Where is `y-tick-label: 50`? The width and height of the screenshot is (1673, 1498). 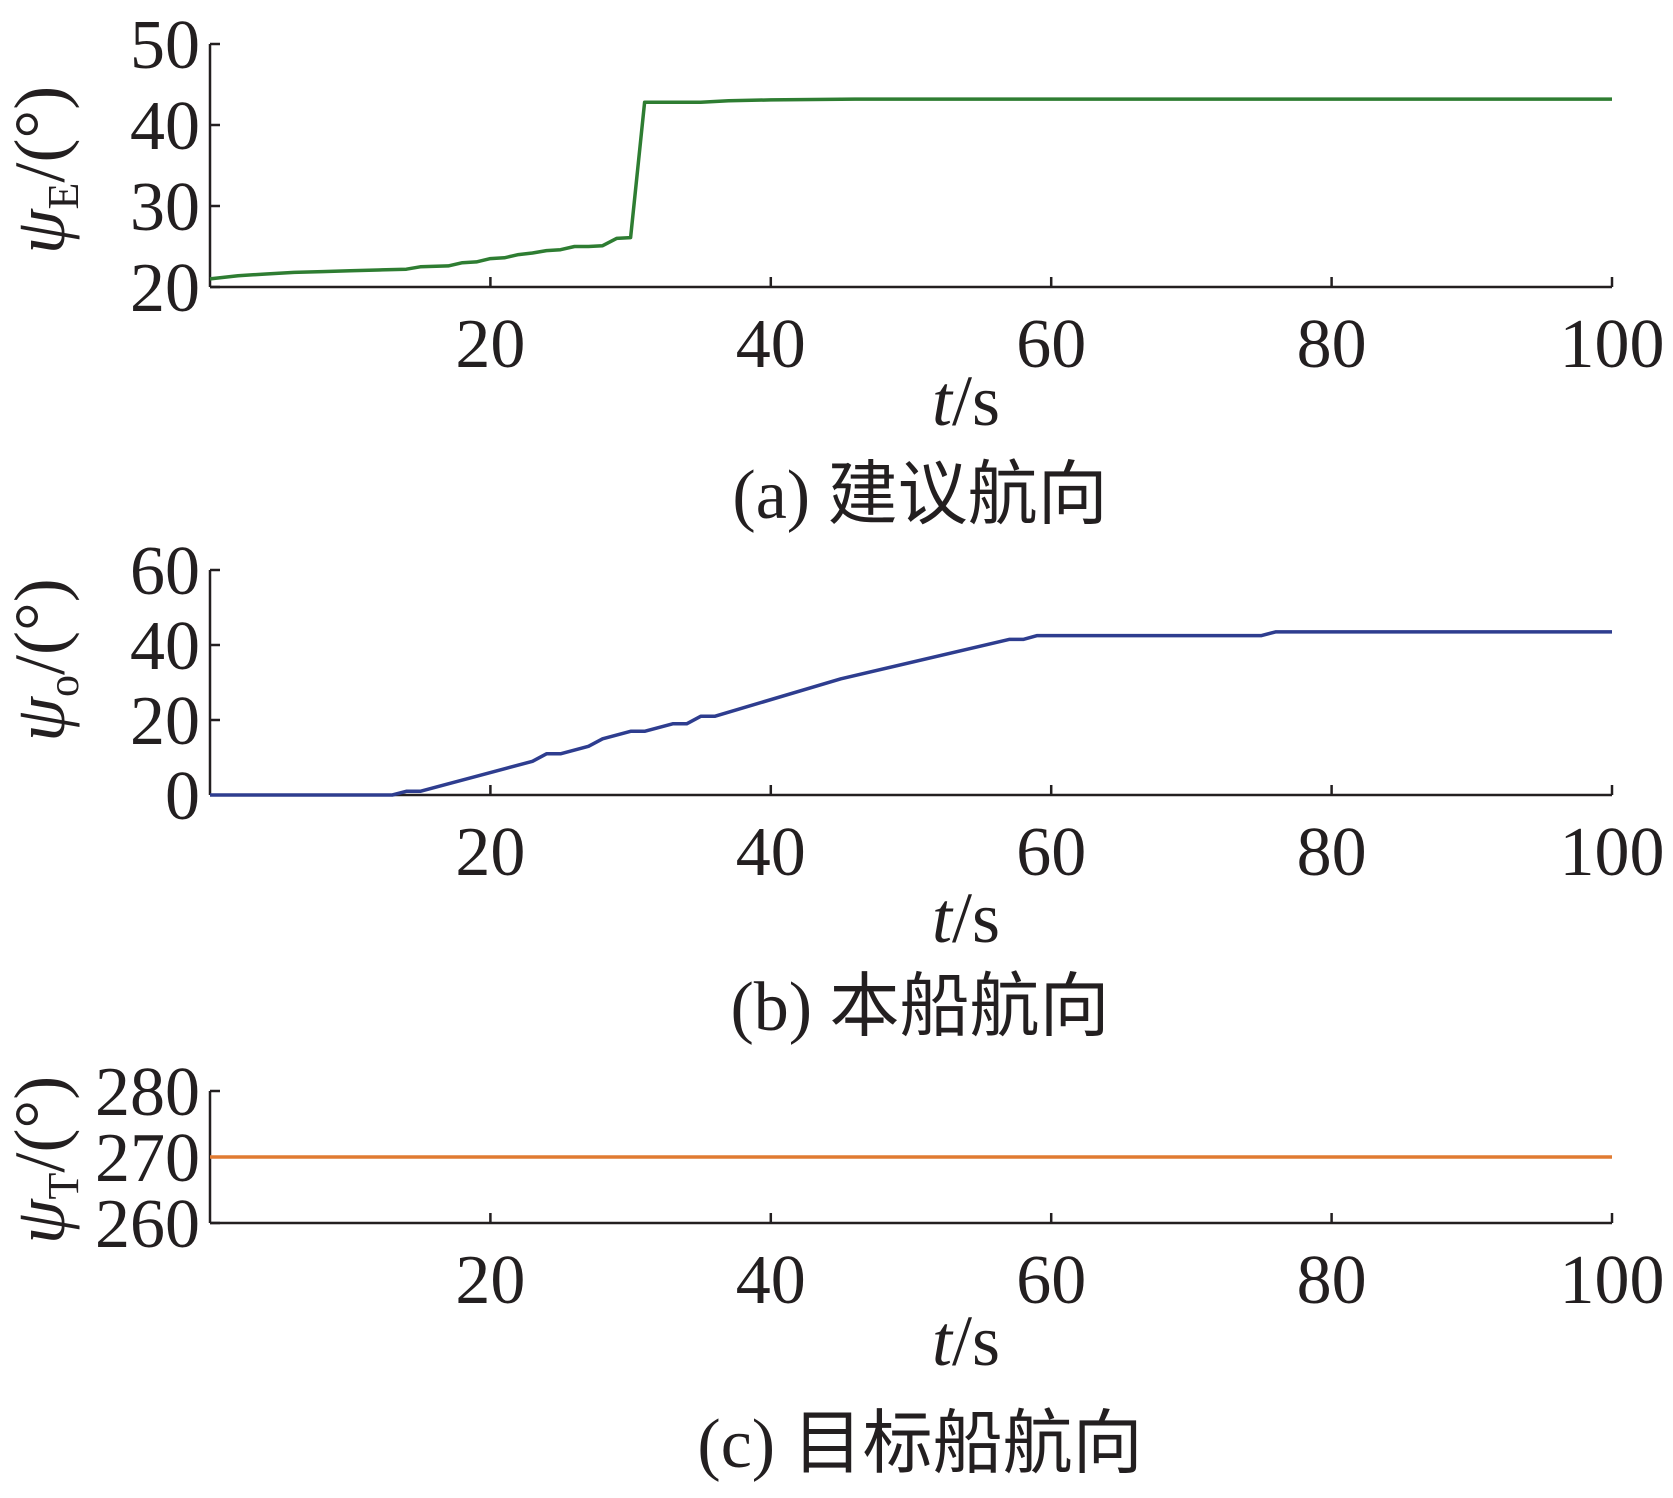
y-tick-label: 50 is located at coordinates (165, 45).